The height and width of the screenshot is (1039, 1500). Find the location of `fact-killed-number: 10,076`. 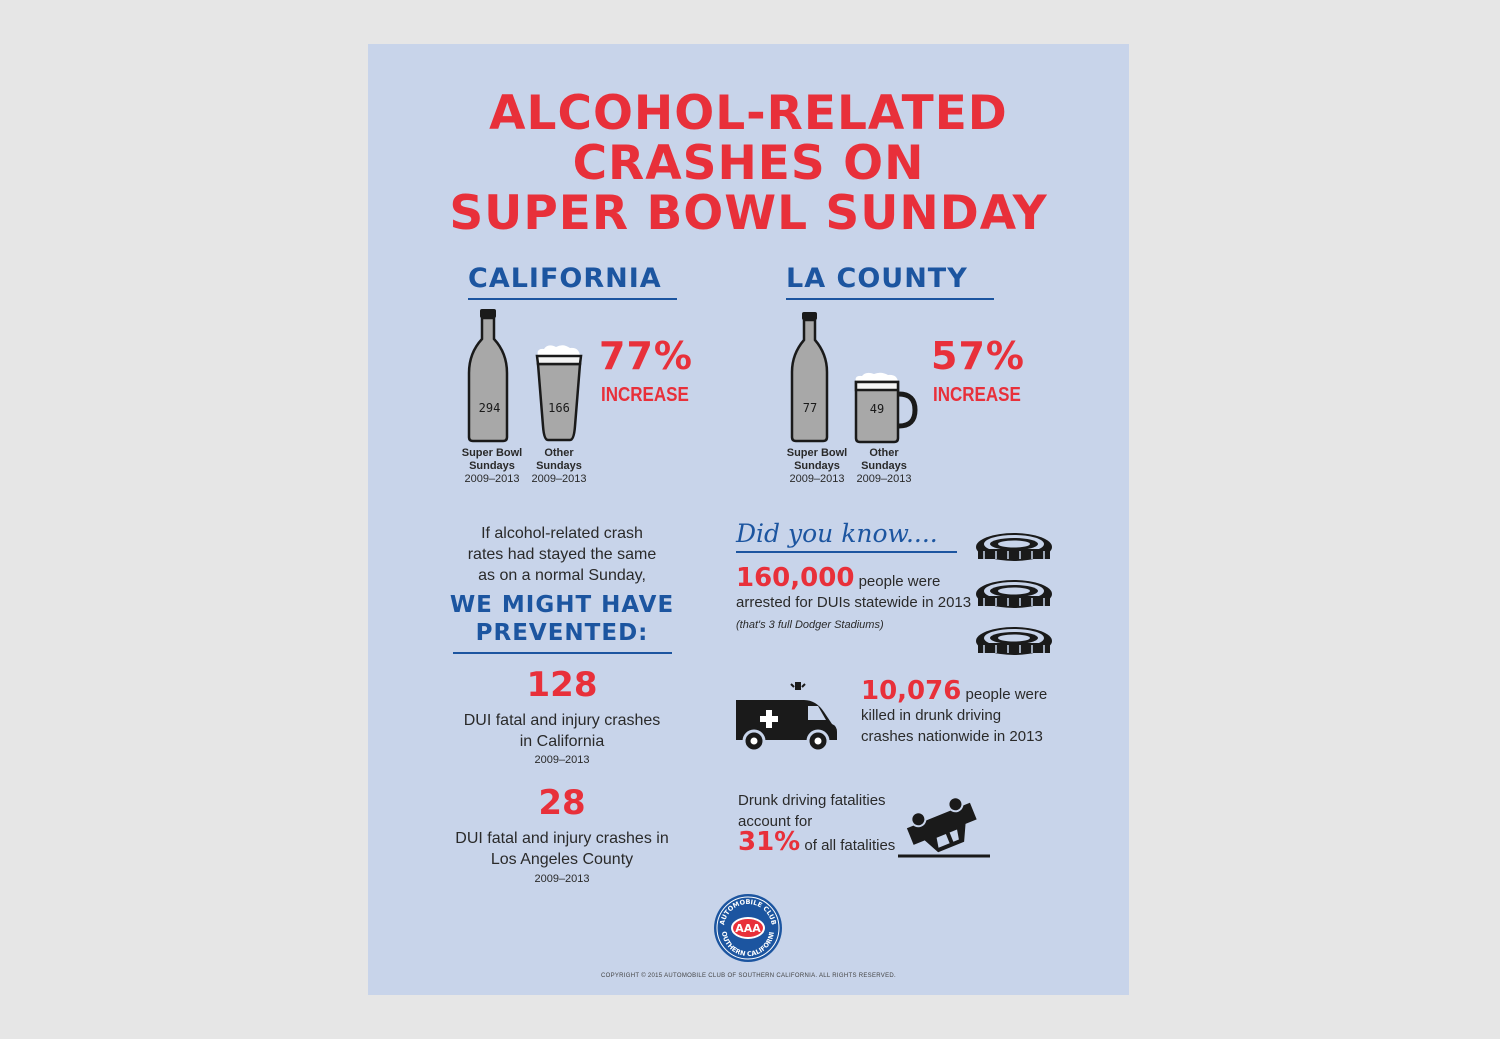

fact-killed-number: 10,076 is located at coordinates (911, 691).